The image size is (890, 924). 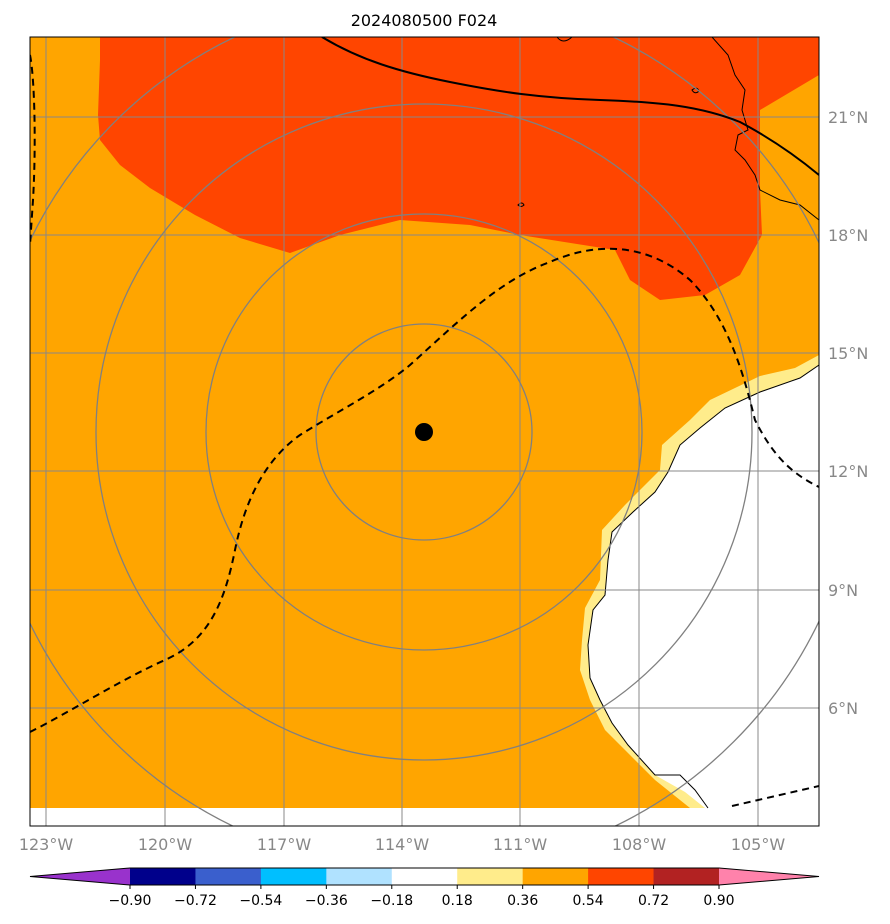 What do you see at coordinates (848, 471) in the screenshot?
I see `lat-label: 12°N` at bounding box center [848, 471].